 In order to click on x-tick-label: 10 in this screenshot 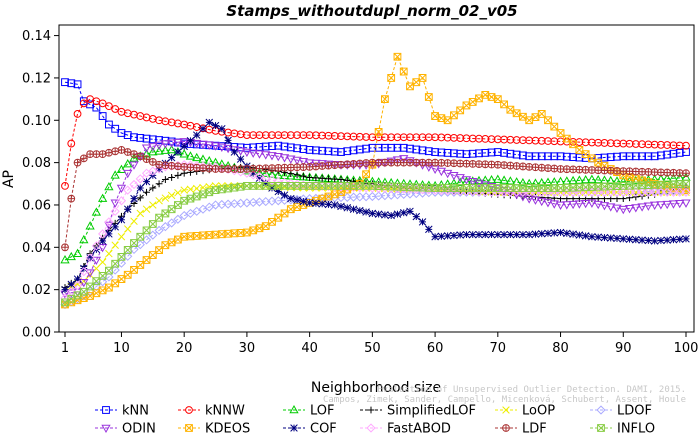, I will do `click(121, 348)`.